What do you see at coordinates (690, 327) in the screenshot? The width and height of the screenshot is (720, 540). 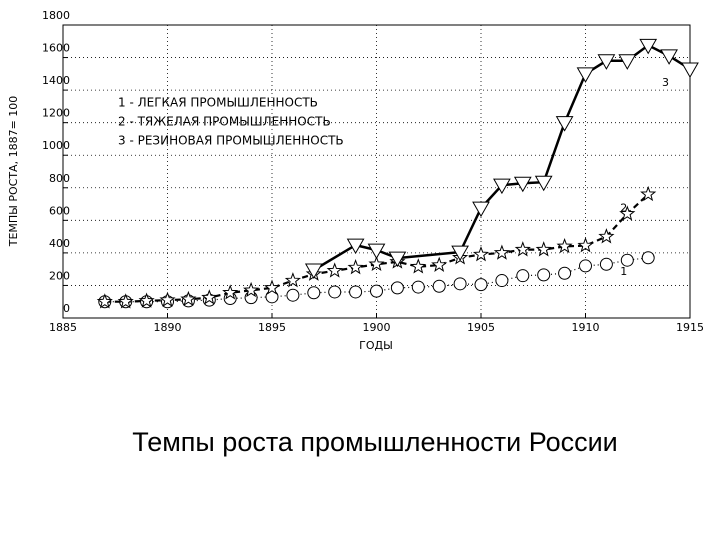 I see `x-tick-label: 1915` at bounding box center [690, 327].